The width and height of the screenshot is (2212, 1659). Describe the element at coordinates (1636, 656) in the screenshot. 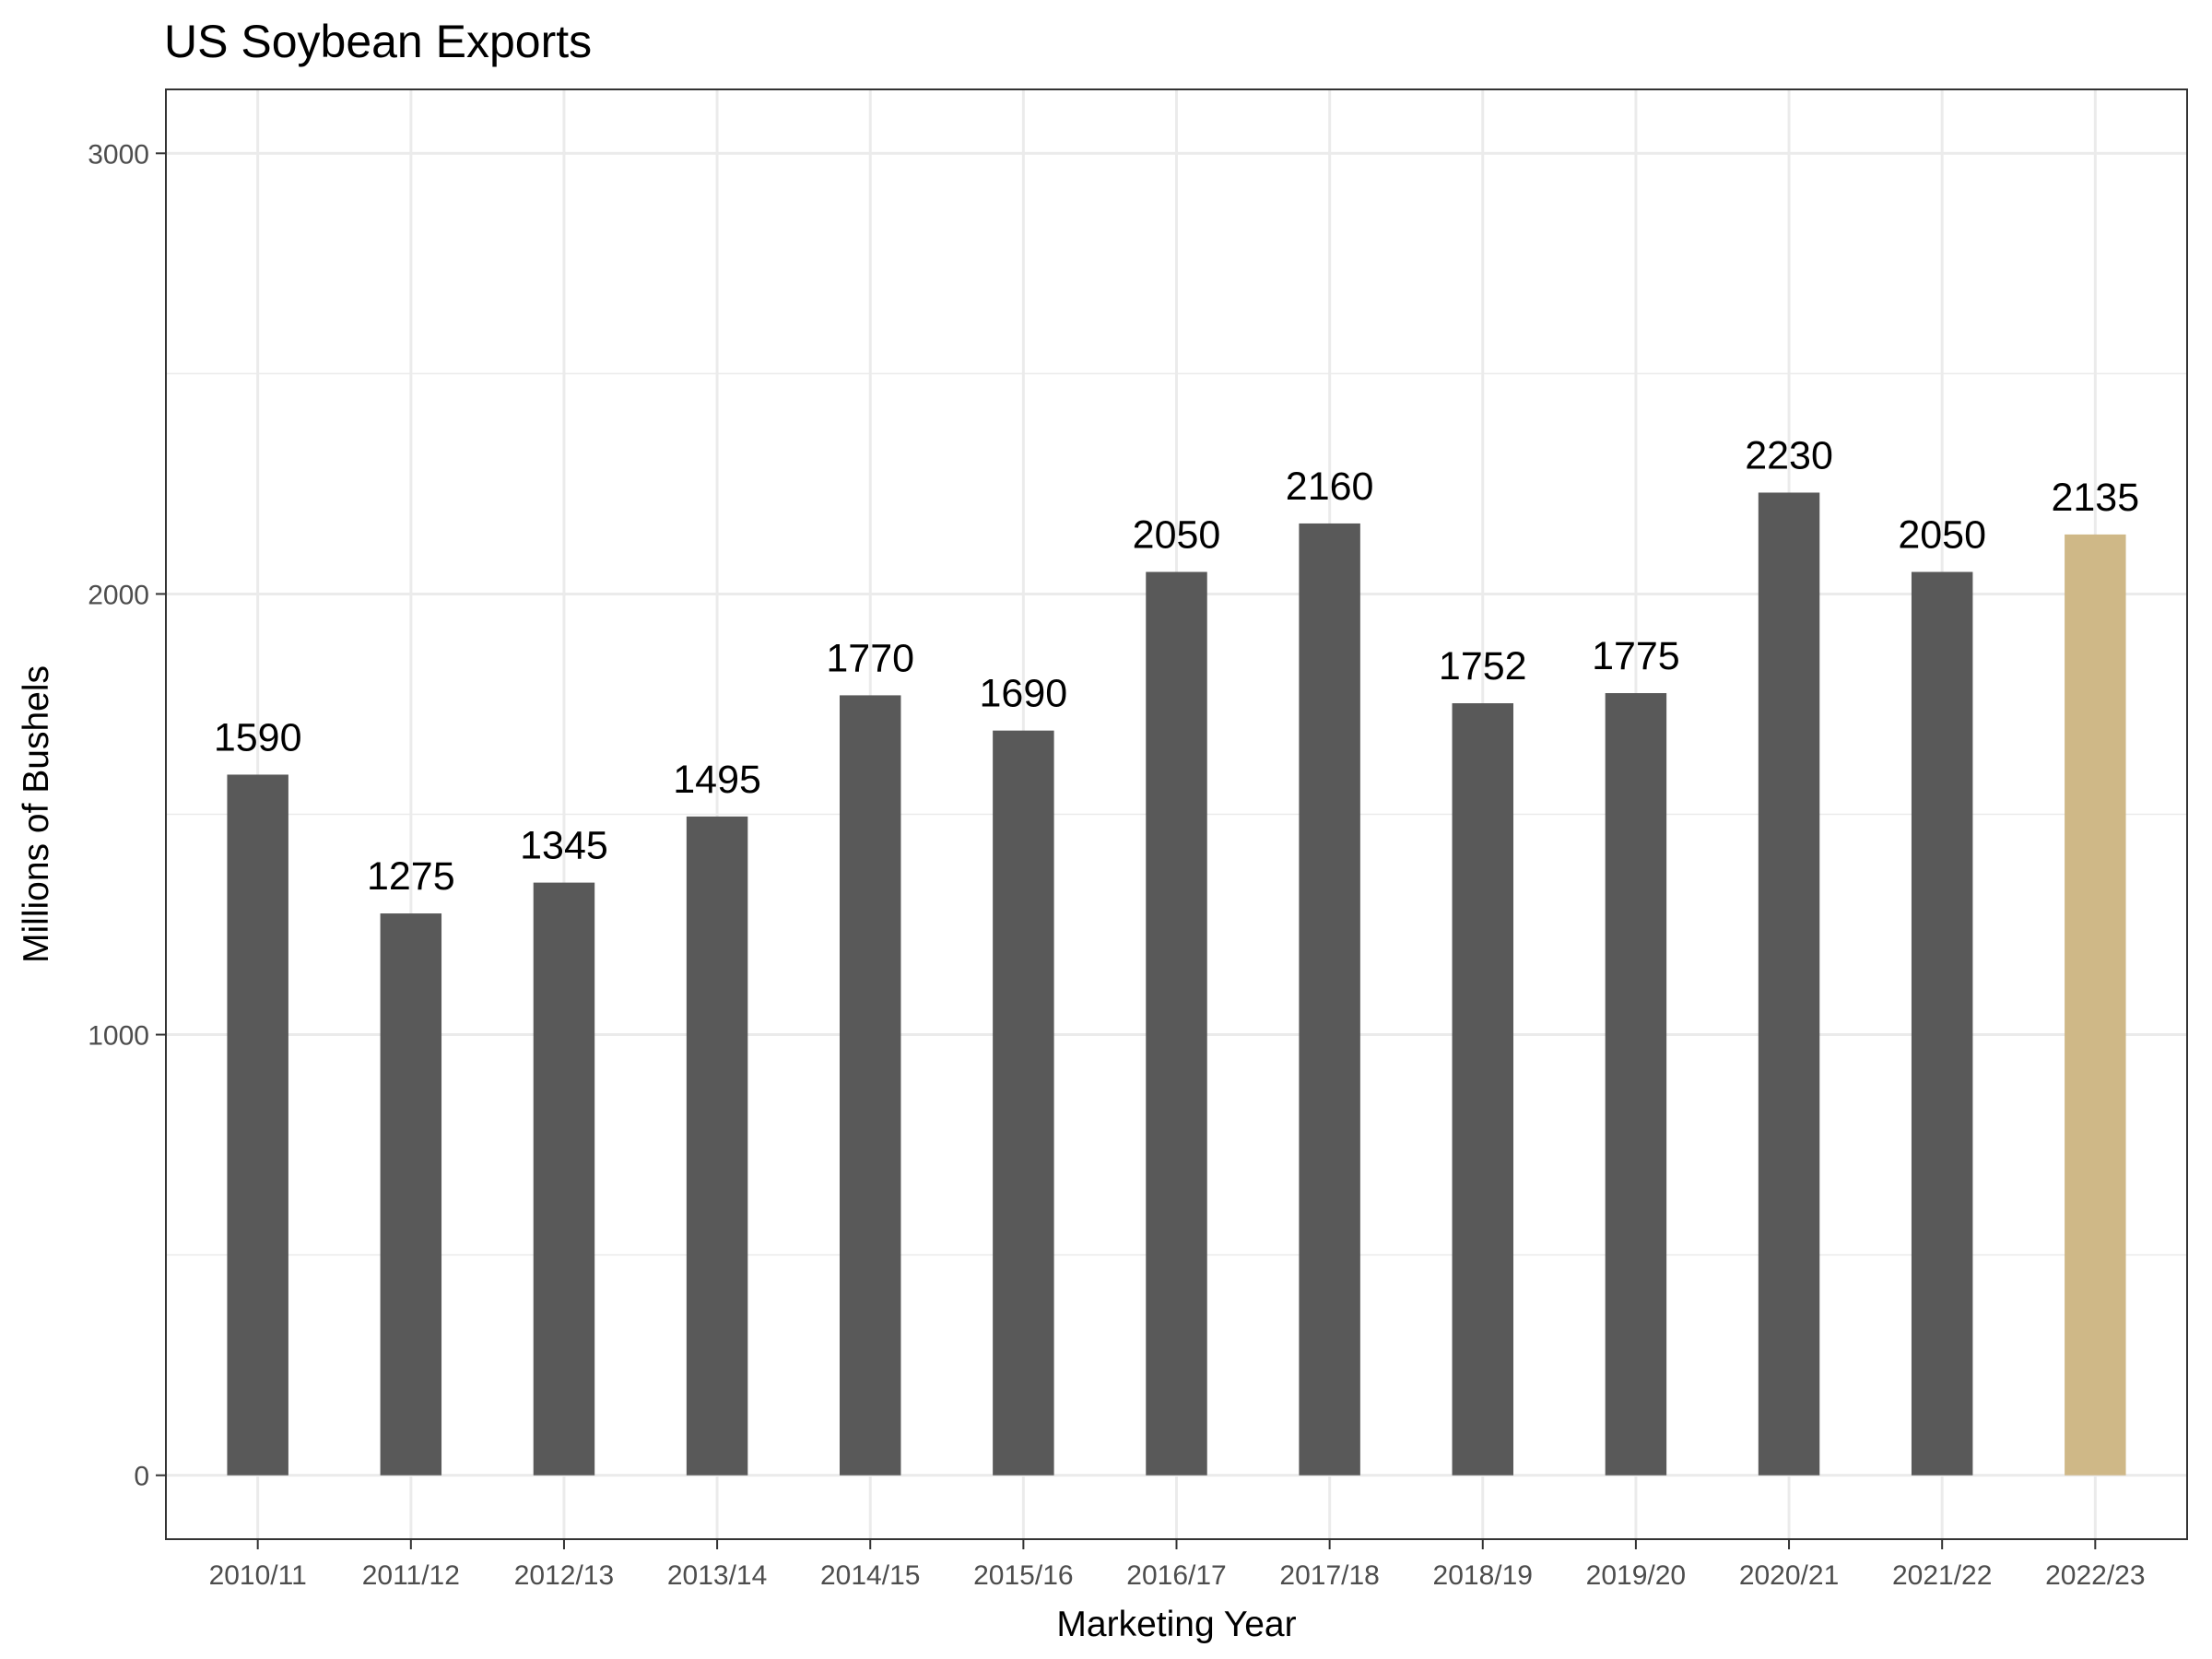

I see `data-label: 1775` at that location.